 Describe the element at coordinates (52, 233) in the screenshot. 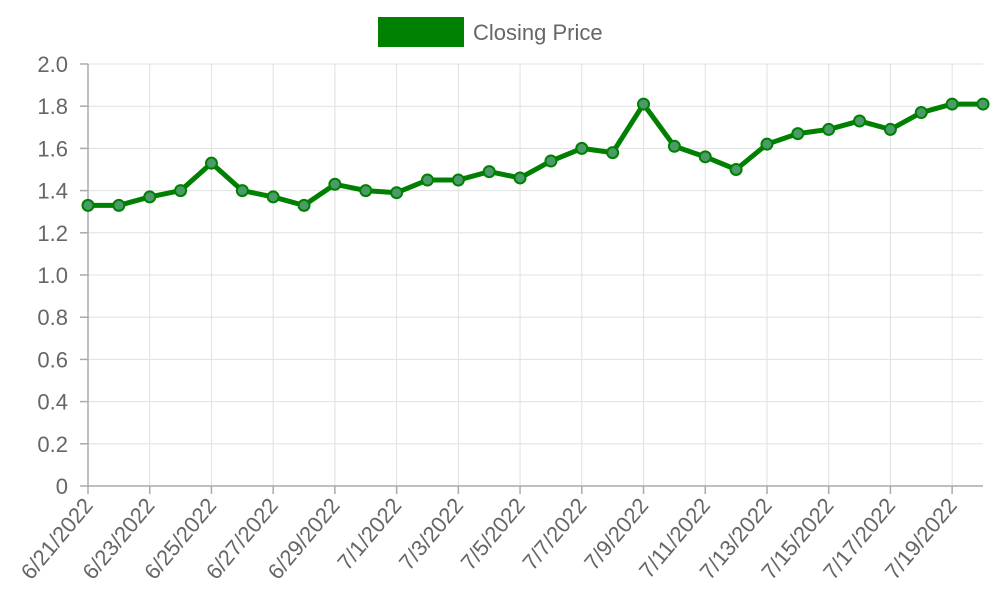

I see `y-tick-label: 1.2` at that location.